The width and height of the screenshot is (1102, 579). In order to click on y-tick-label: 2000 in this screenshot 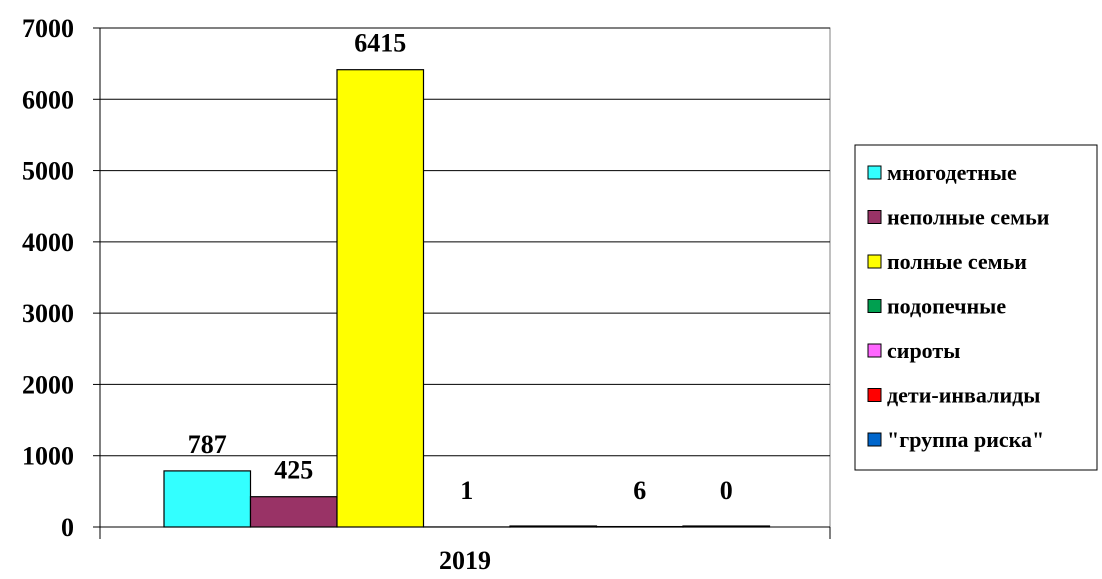, I will do `click(48, 384)`.